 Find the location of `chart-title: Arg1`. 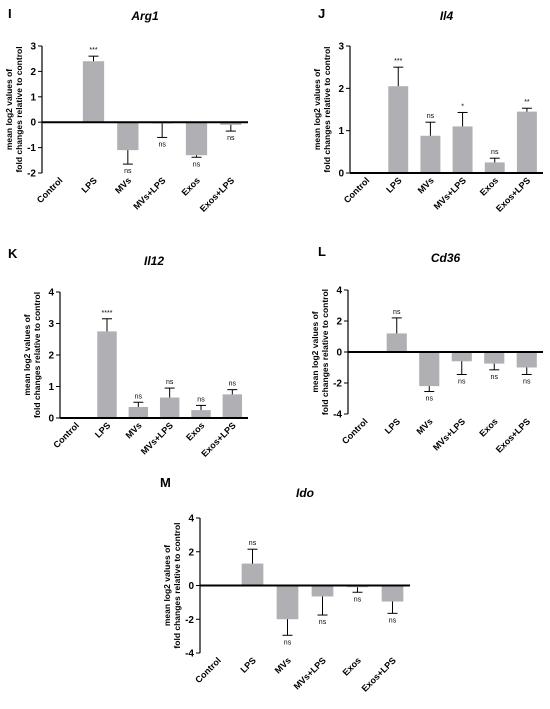

chart-title: Arg1 is located at coordinates (144, 16).